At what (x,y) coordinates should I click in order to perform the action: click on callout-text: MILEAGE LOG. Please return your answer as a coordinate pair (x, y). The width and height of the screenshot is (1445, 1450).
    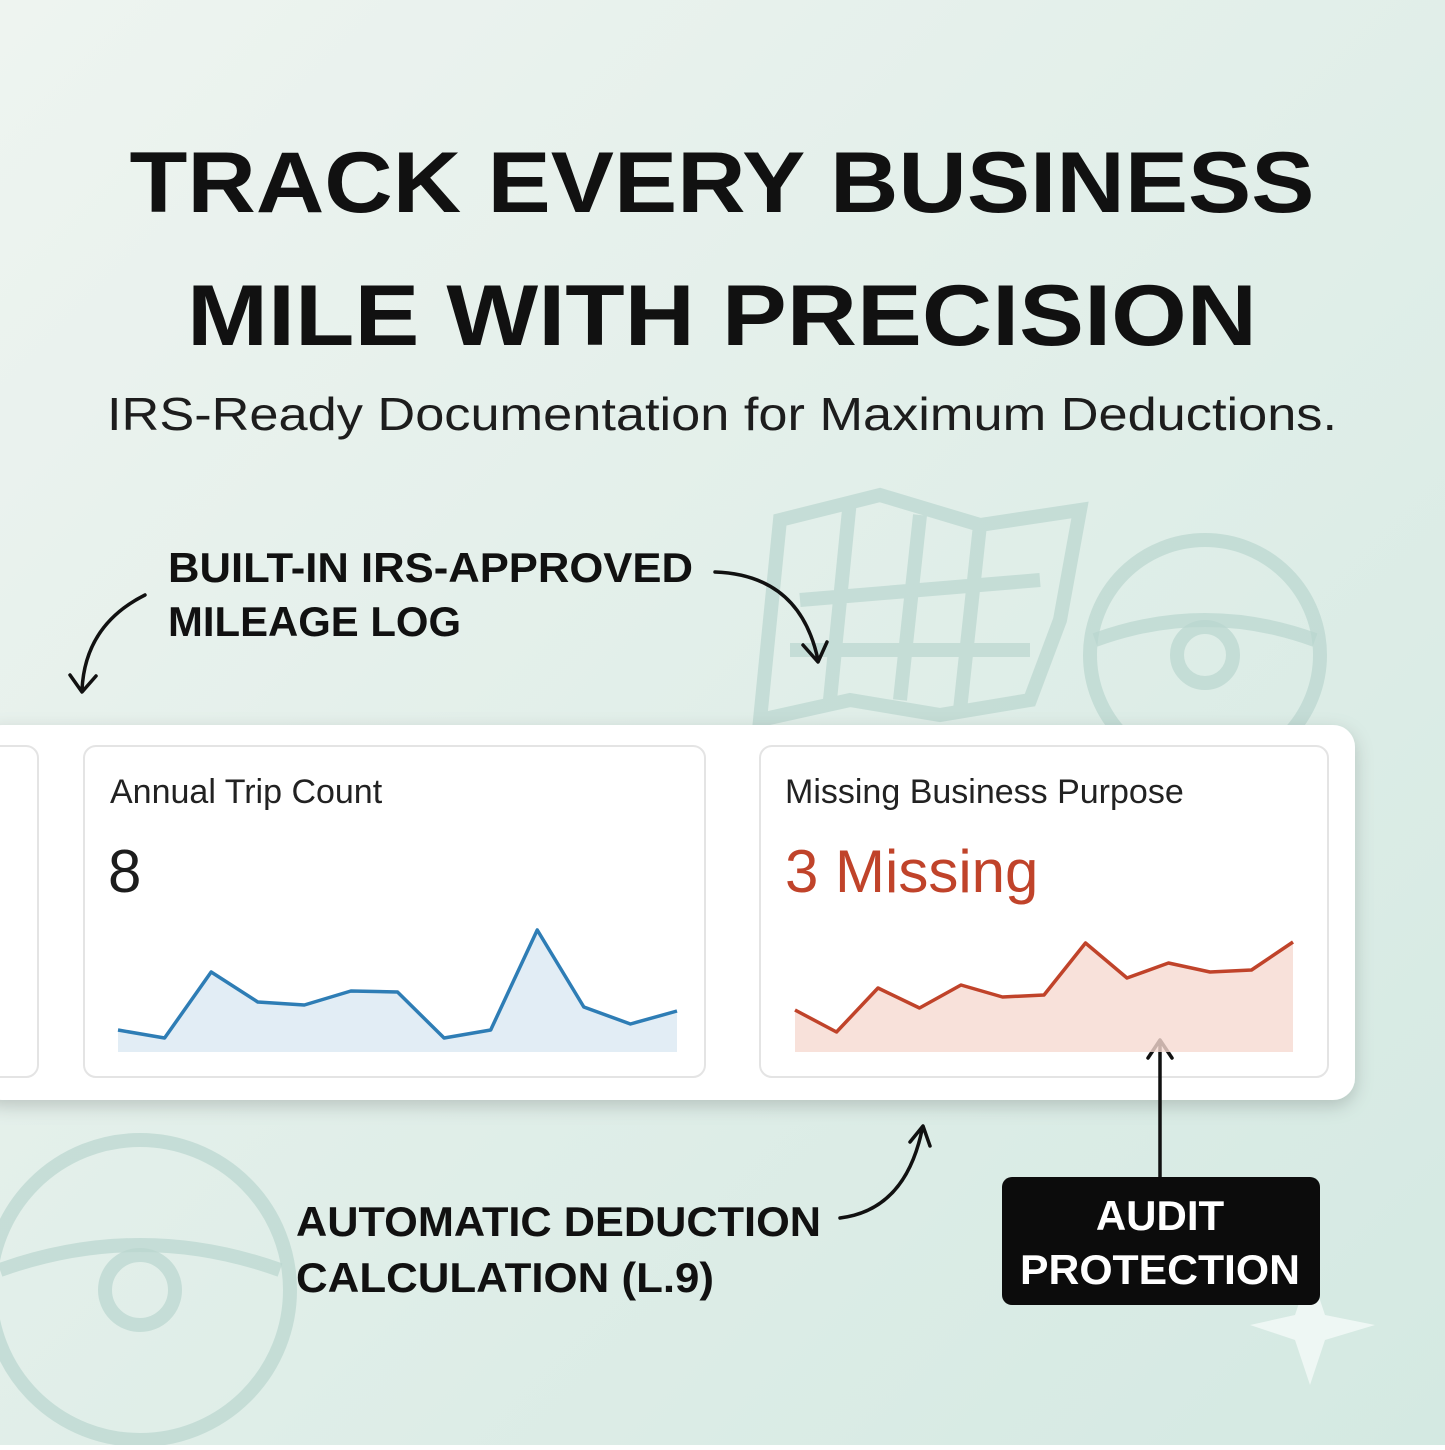
    Looking at the image, I should click on (314, 621).